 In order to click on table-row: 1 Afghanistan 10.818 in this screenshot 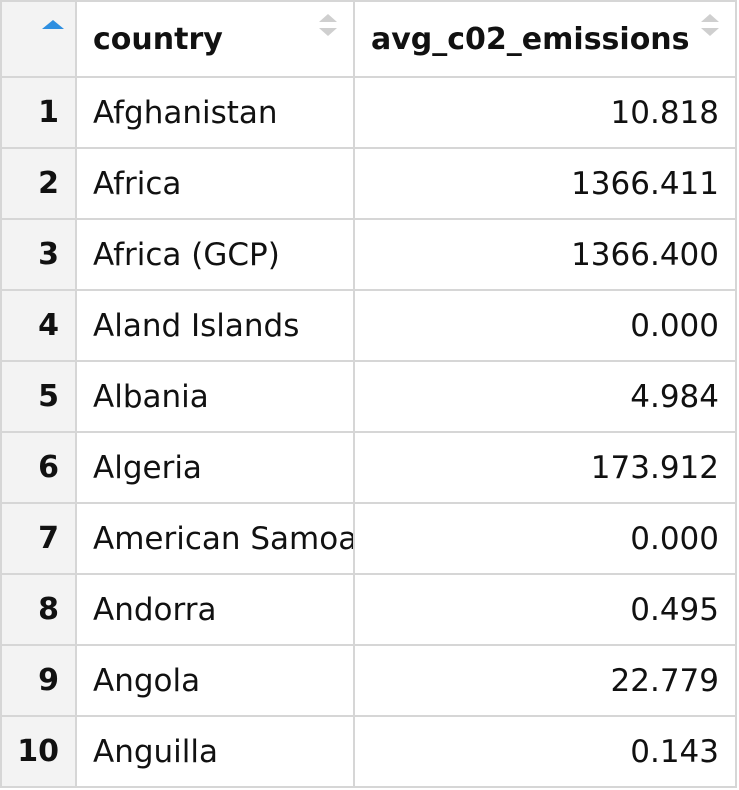, I will do `click(368, 112)`.